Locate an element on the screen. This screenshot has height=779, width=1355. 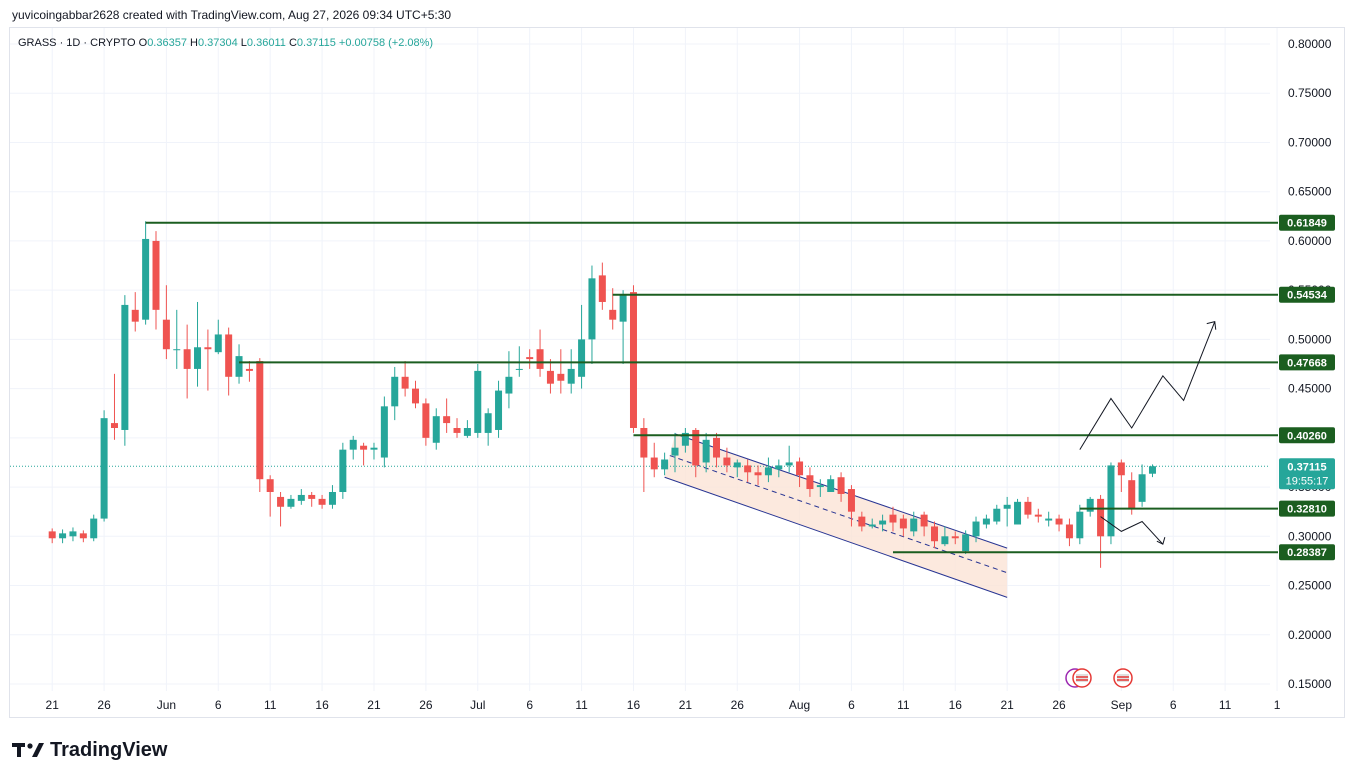
projection-down-path is located at coordinates (1132, 530).